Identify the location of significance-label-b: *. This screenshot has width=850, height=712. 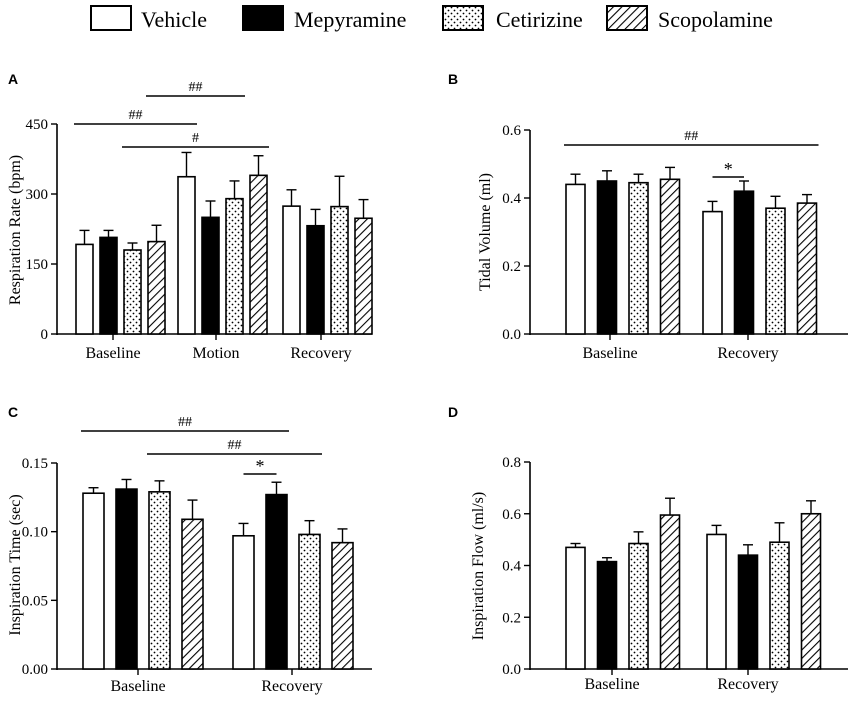
(728, 169).